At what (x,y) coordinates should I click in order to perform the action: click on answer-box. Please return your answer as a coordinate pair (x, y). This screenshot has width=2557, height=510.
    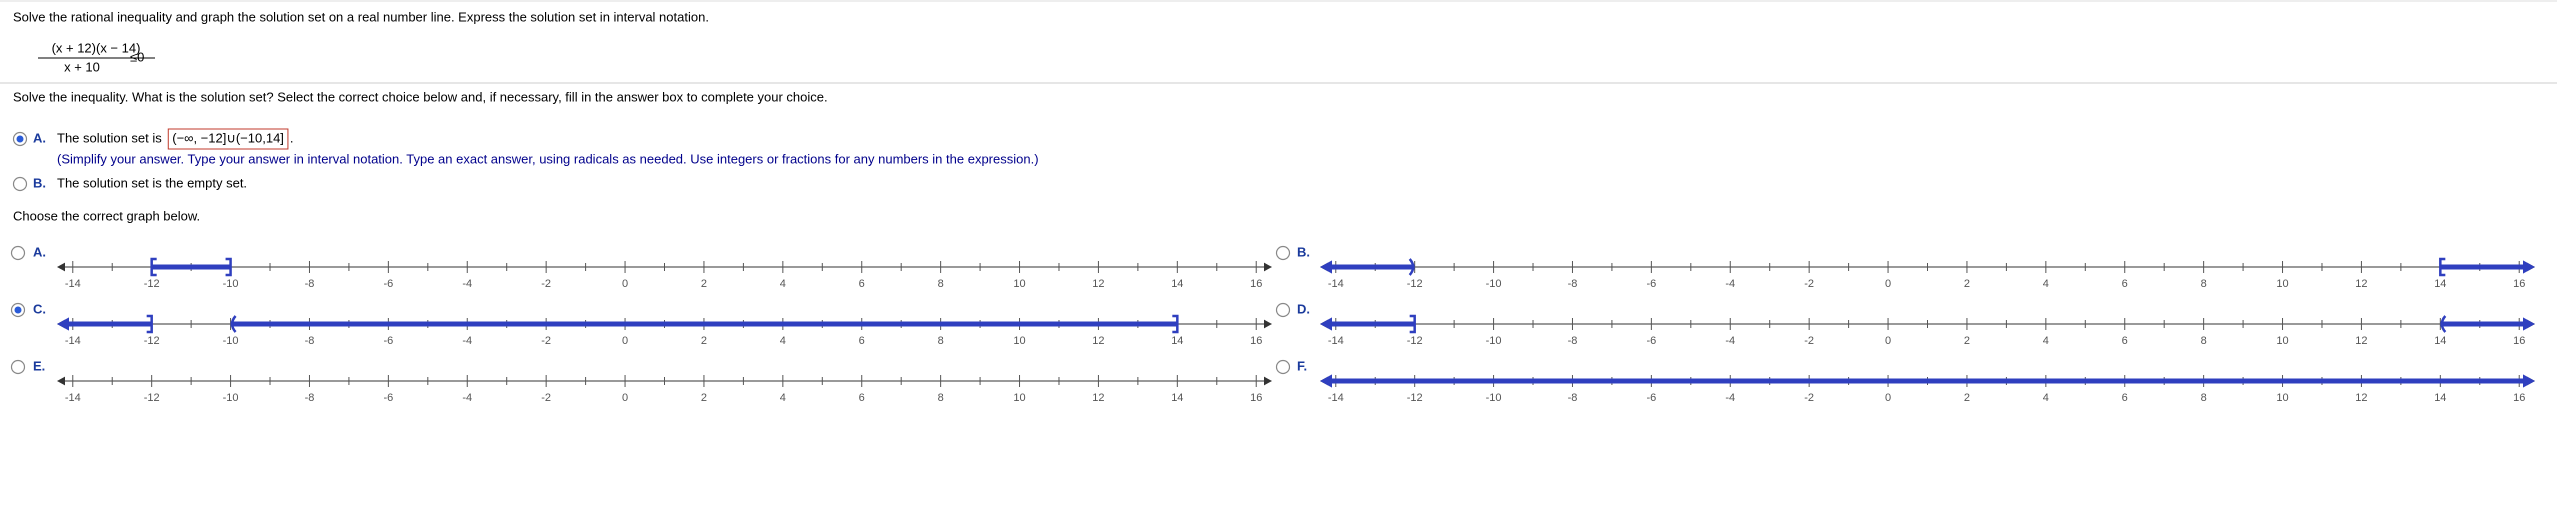
    Looking at the image, I should click on (228, 139).